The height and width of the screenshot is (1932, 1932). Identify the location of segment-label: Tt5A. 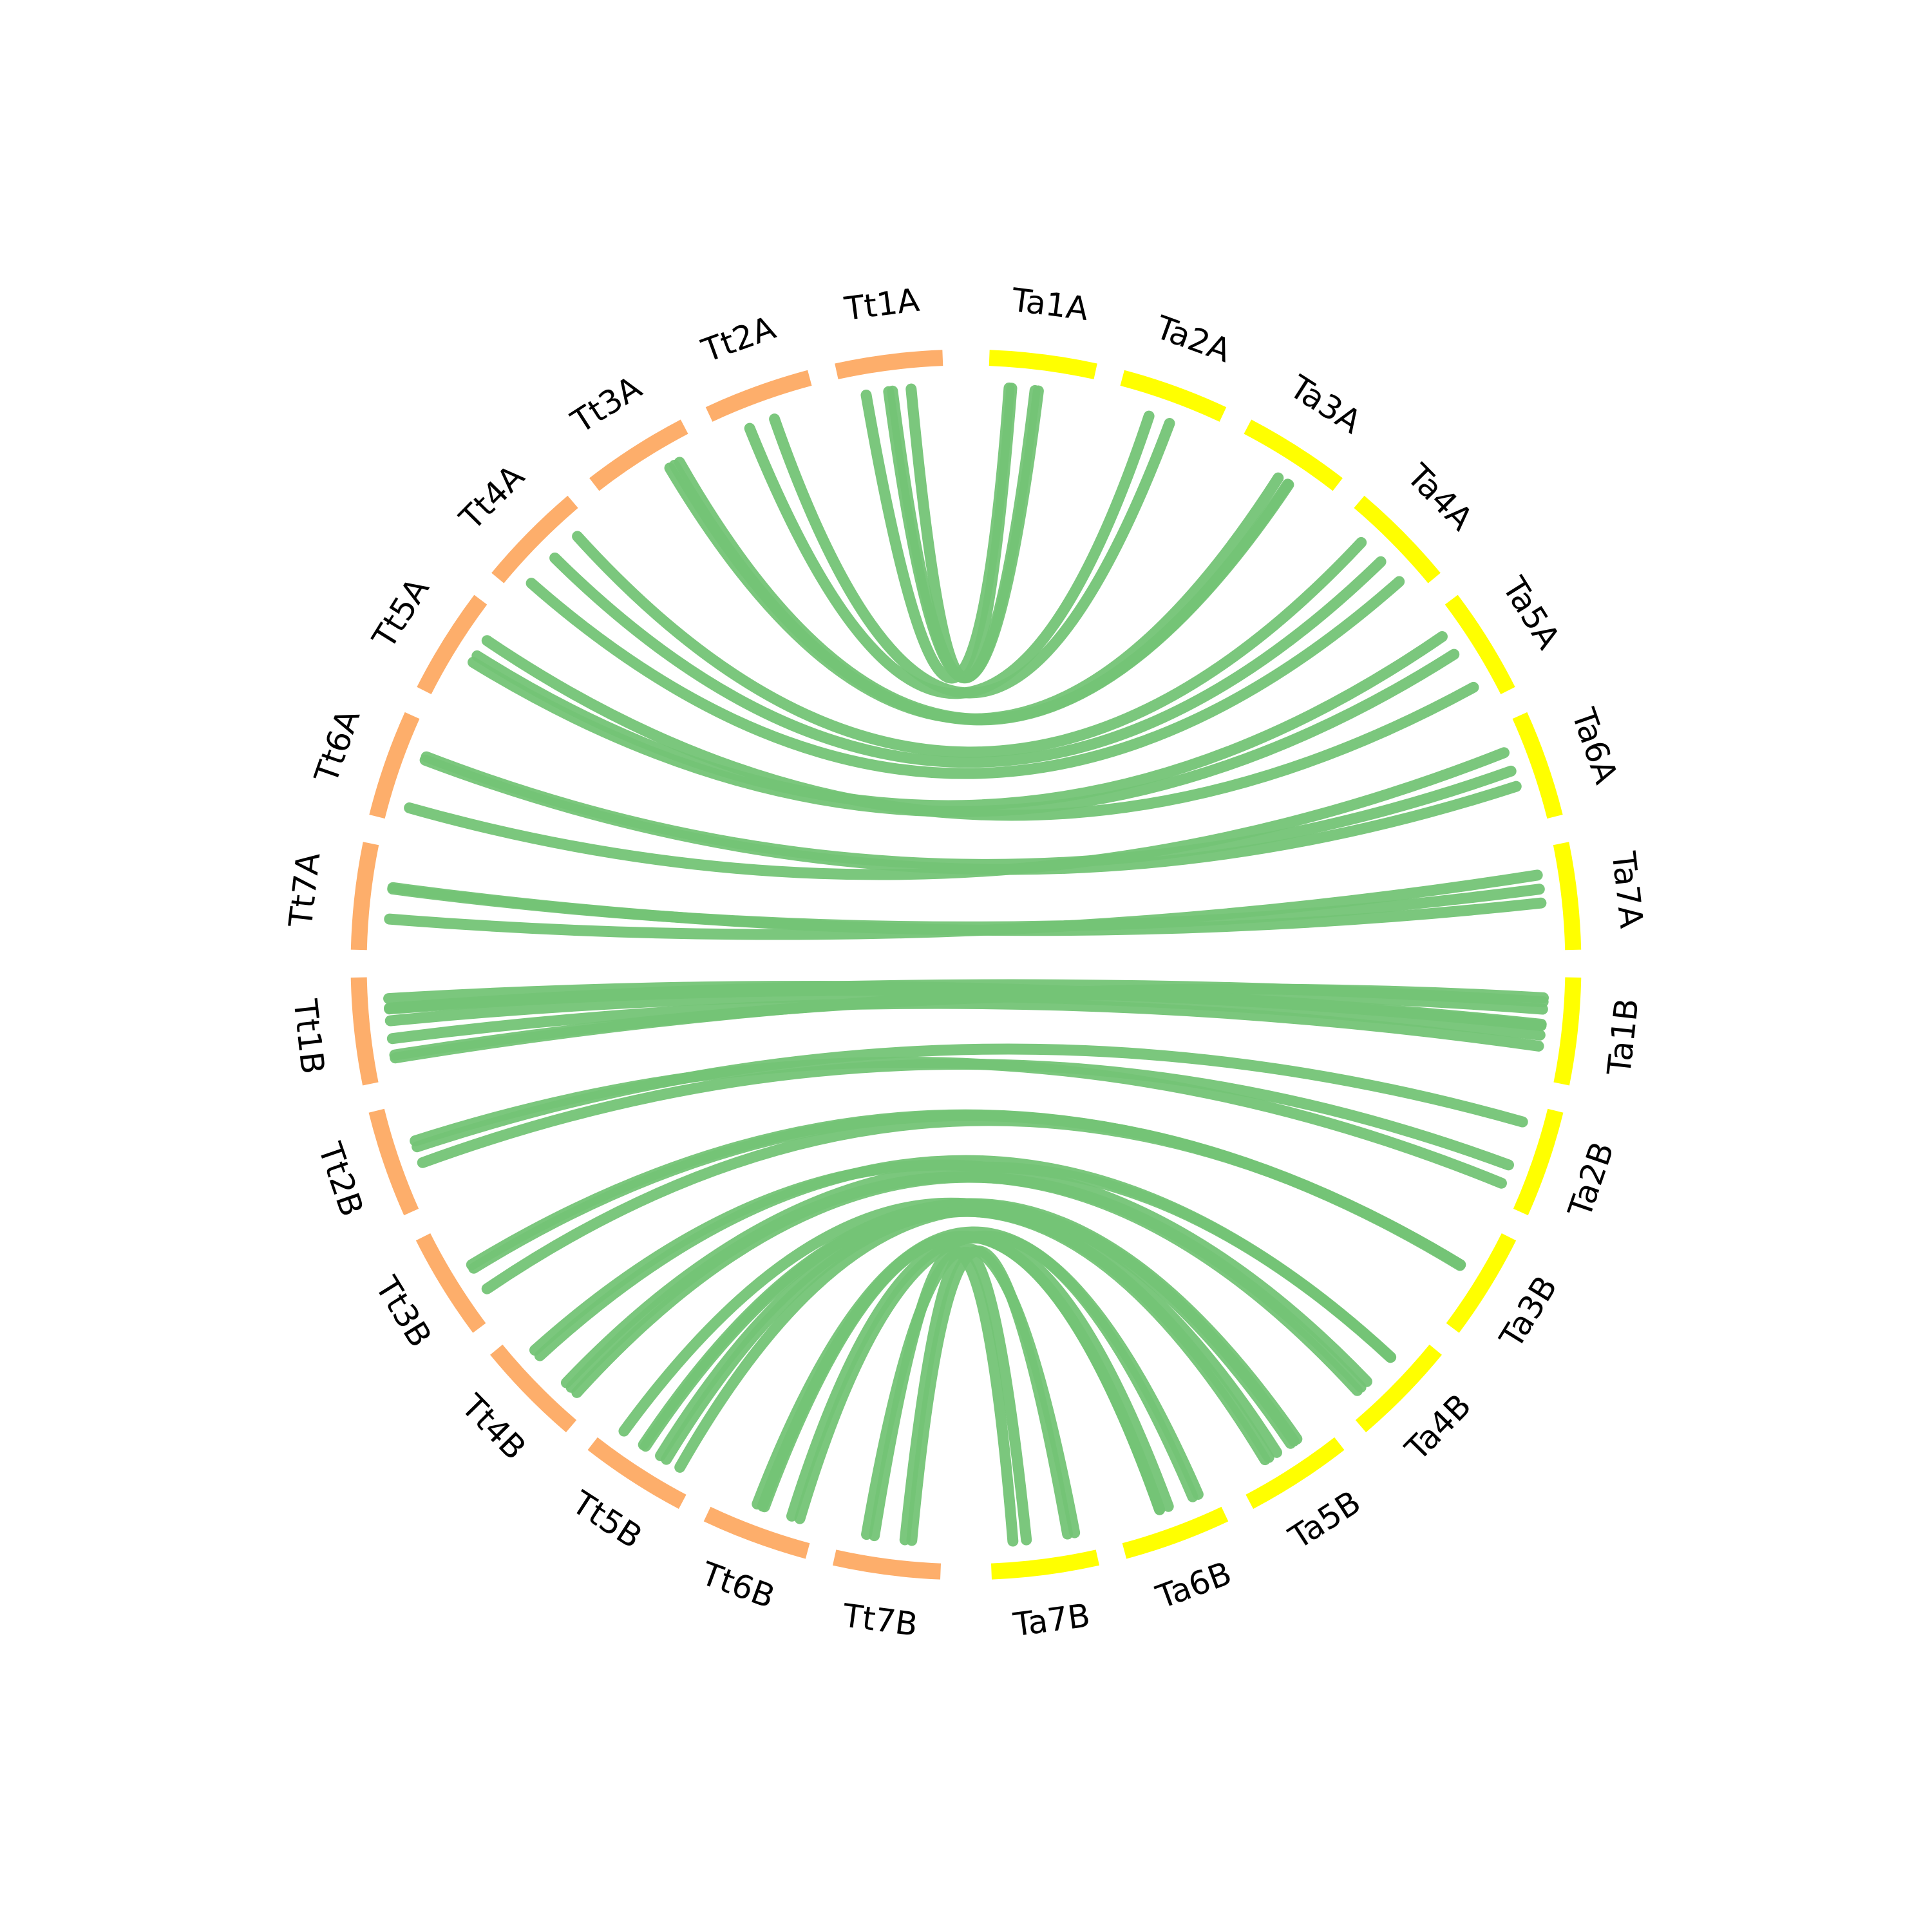
(401, 613).